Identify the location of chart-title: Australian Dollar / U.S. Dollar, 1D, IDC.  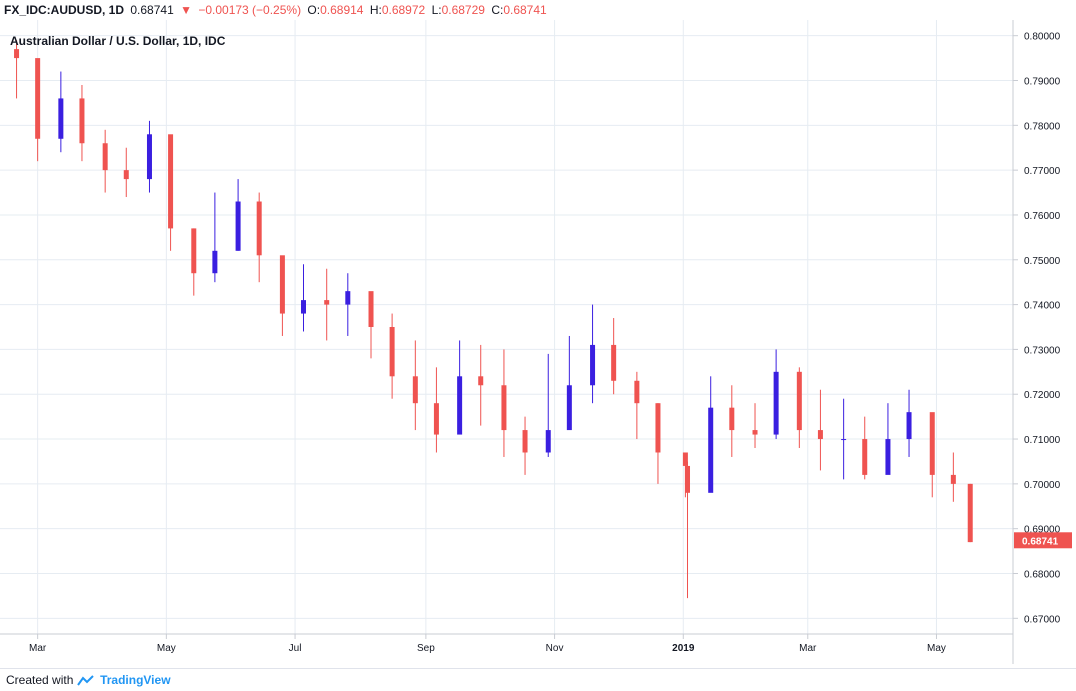
(118, 41).